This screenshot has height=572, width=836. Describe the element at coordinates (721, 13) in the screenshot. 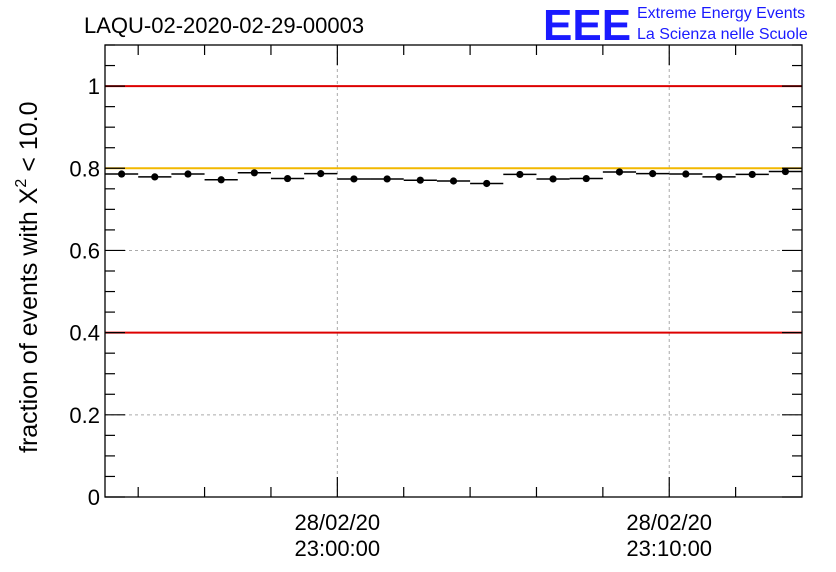

I see `logo-line1: Extreme Energy Events` at that location.